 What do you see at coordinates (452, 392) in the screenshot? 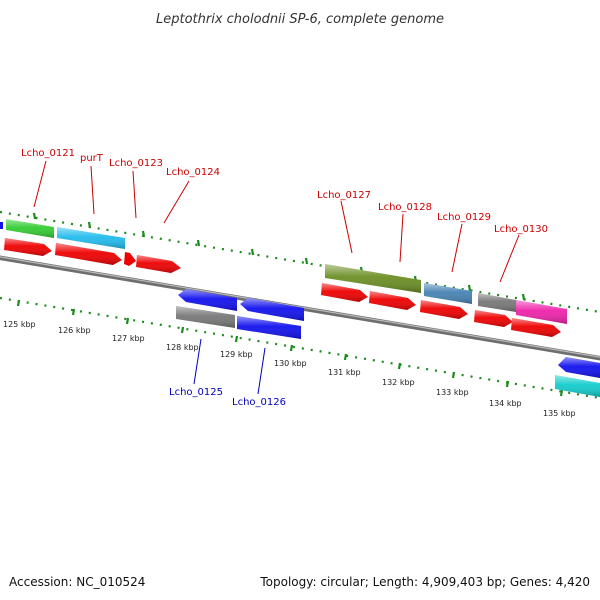
I see `tick-label: 133 kbp` at bounding box center [452, 392].